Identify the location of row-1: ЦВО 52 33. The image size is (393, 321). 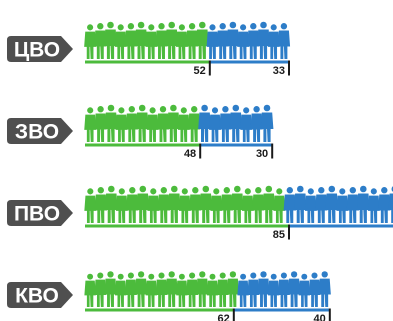
(149, 49).